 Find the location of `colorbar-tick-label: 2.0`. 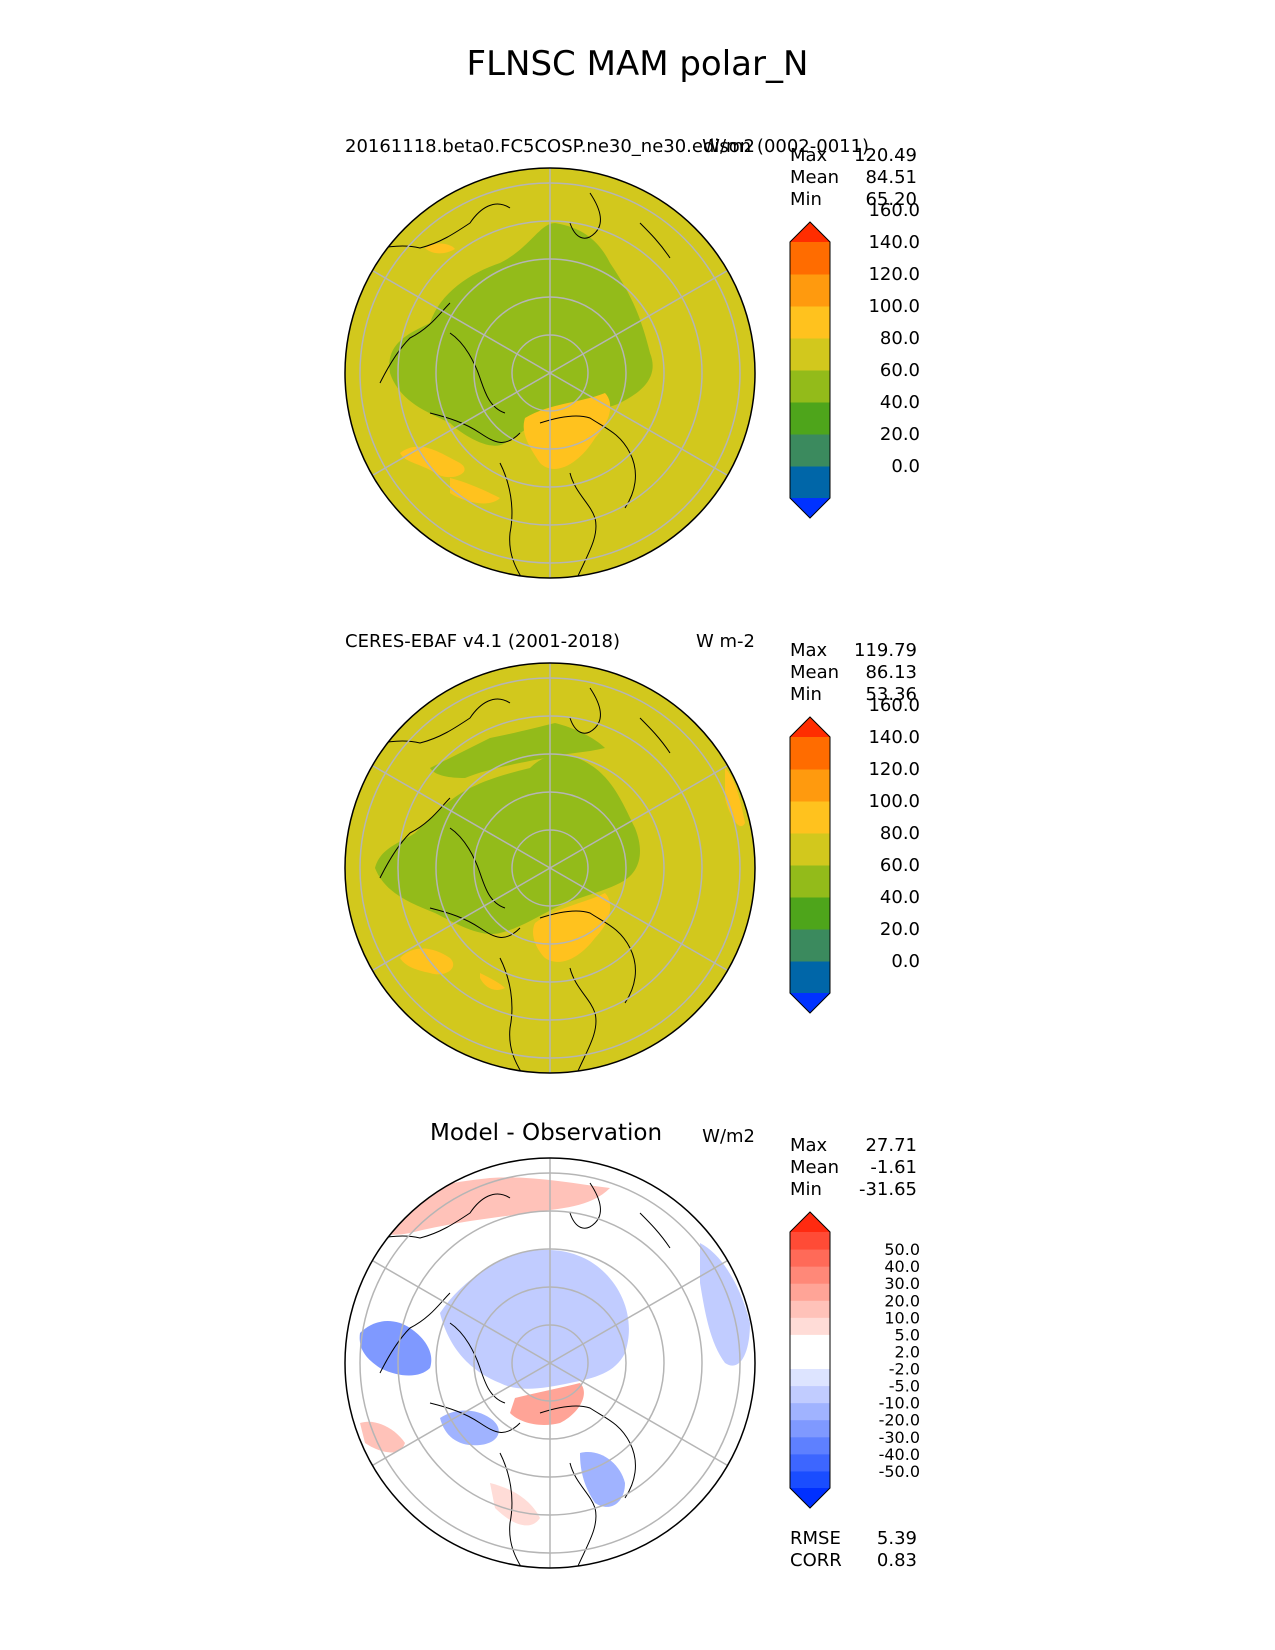

colorbar-tick-label: 2.0 is located at coordinates (907, 1351).